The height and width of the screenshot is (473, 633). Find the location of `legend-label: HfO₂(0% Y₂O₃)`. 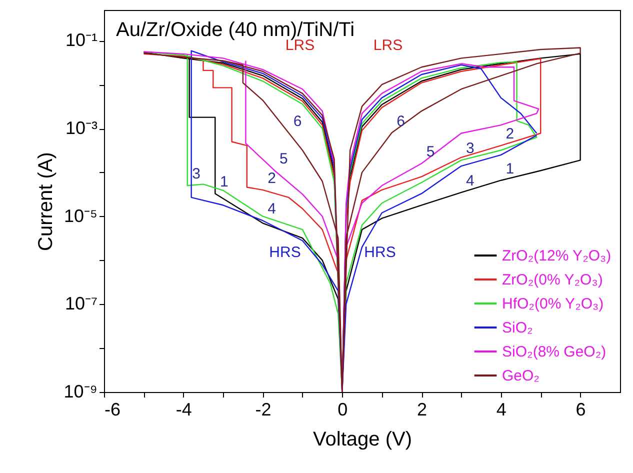

legend-label: HfO₂(0% Y₂O₃) is located at coordinates (553, 304).